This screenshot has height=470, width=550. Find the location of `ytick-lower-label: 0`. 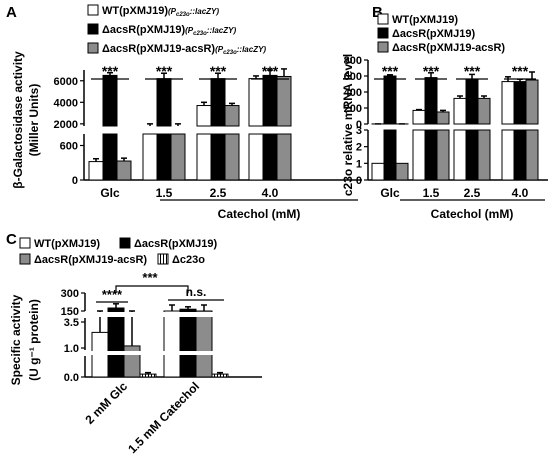

ytick-lower-label: 0 is located at coordinates (359, 181).